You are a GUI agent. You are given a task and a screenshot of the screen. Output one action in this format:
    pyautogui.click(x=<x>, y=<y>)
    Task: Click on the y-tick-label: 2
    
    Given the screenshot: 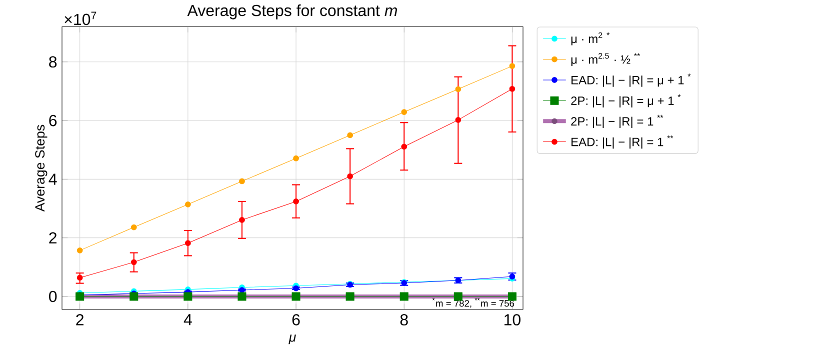 What is the action you would take?
    pyautogui.click(x=52, y=238)
    